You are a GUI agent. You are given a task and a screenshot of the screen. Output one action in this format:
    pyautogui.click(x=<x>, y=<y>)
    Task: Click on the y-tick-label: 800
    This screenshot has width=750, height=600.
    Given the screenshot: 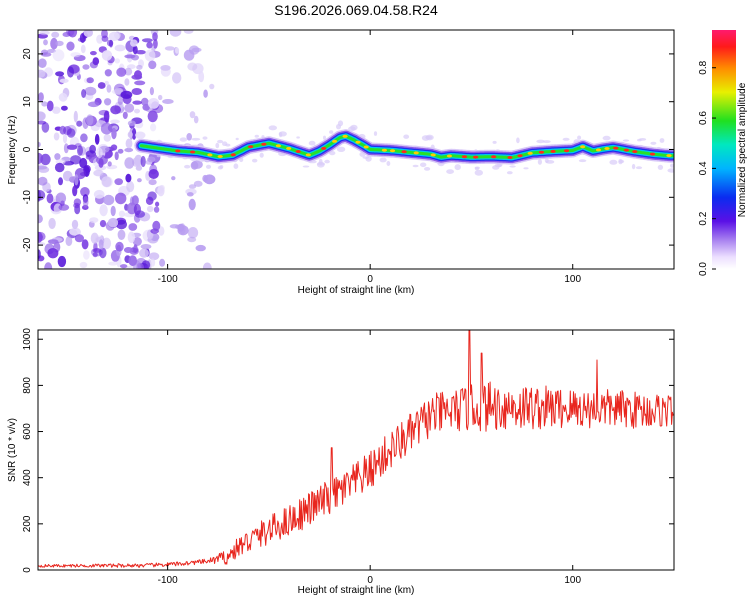 What is the action you would take?
    pyautogui.click(x=27, y=385)
    